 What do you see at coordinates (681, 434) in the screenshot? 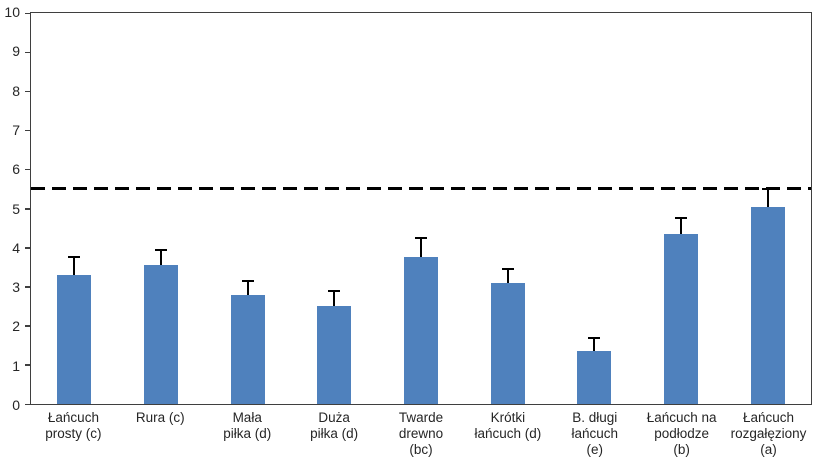
I see `x-tick-label: Łańcuch na podłodze (b)` at bounding box center [681, 434].